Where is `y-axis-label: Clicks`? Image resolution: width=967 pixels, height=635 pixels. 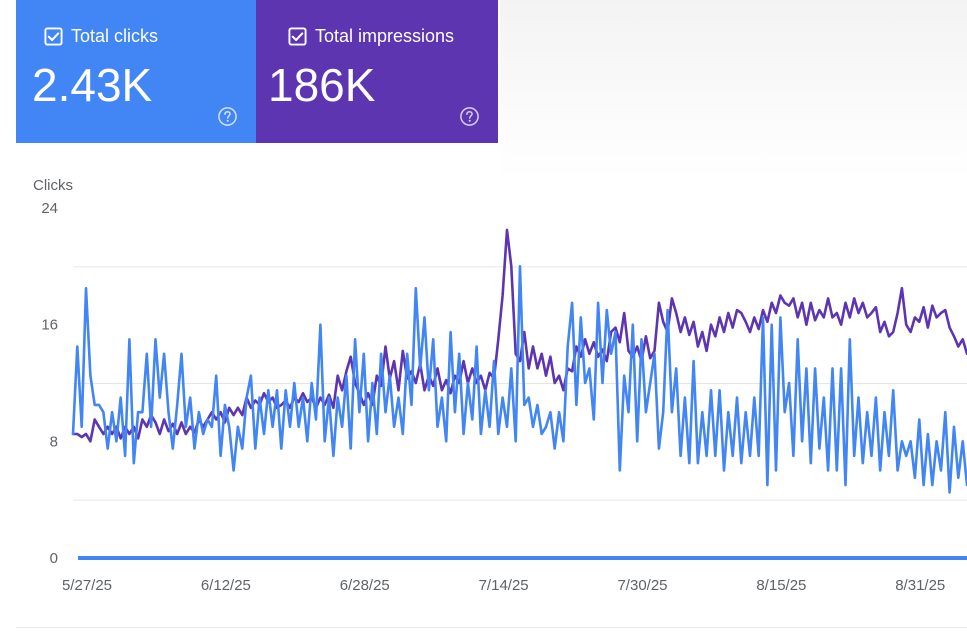
y-axis-label: Clicks is located at coordinates (53, 185).